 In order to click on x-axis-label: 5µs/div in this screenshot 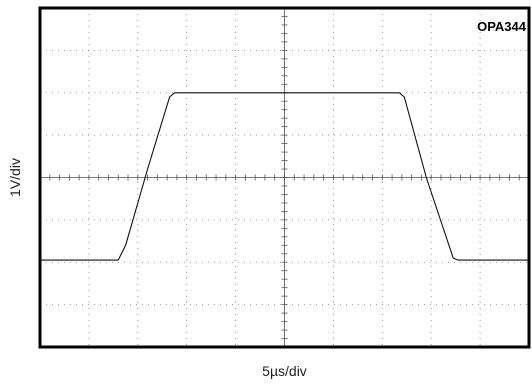, I will do `click(284, 371)`.